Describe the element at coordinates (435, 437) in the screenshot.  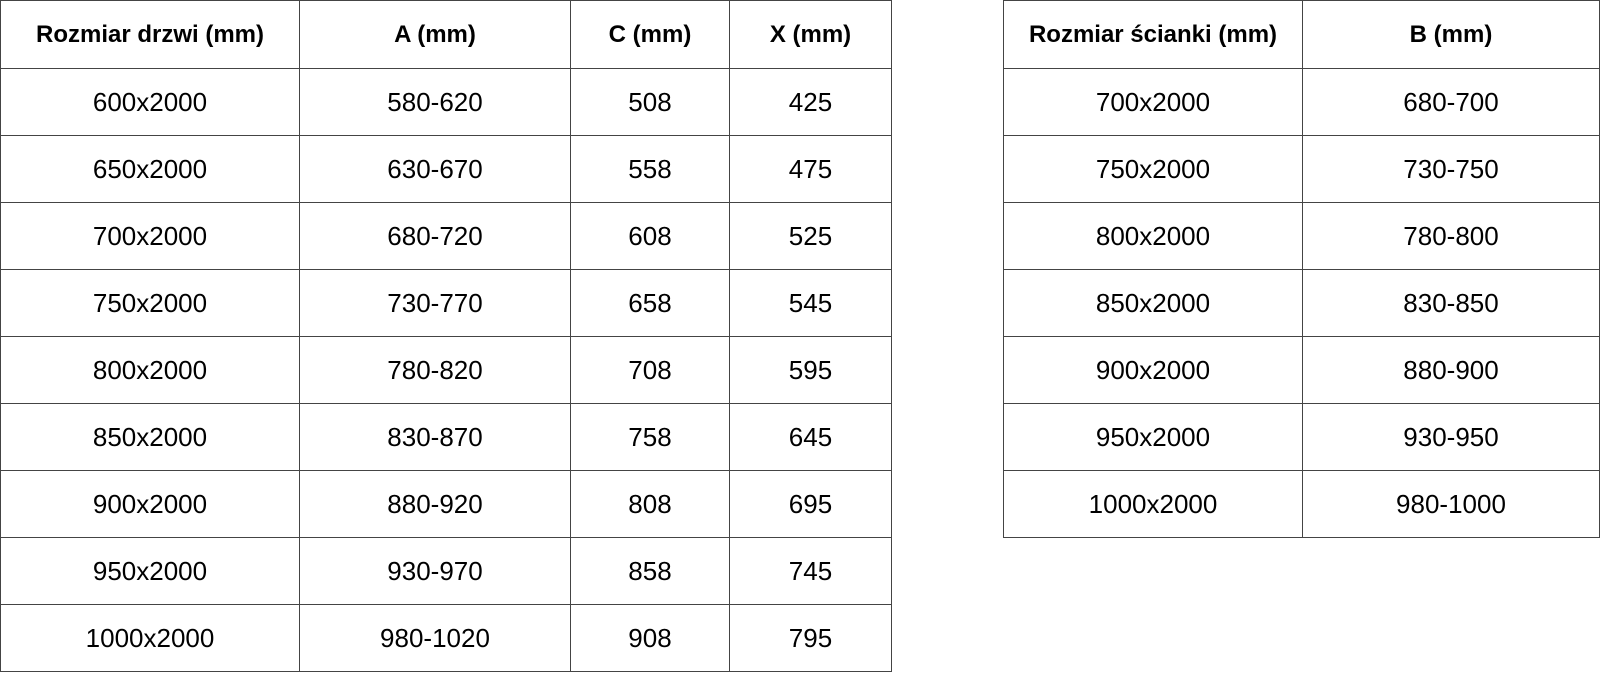
I see `table-cell: 830-870` at that location.